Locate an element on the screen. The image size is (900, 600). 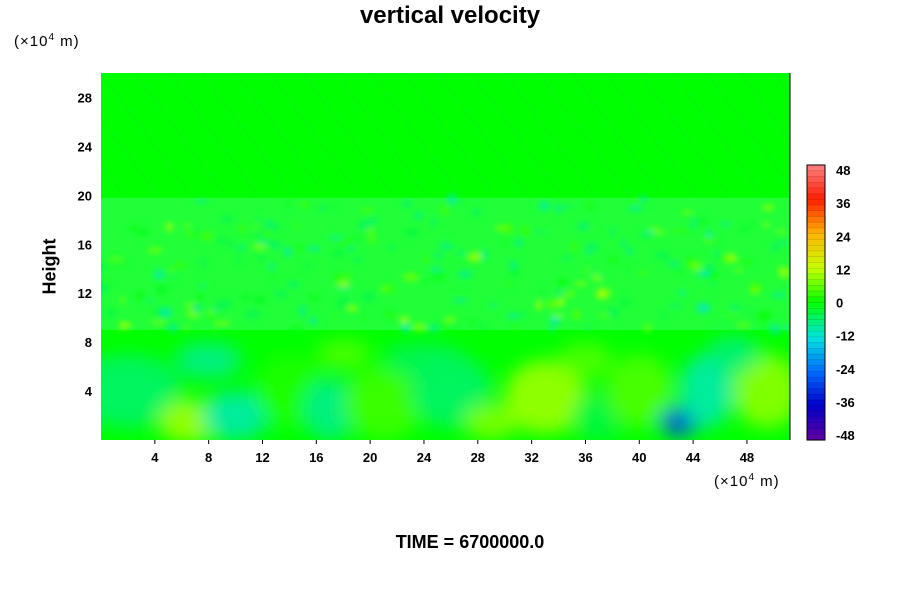
y-tick-label: 8 is located at coordinates (88, 342).